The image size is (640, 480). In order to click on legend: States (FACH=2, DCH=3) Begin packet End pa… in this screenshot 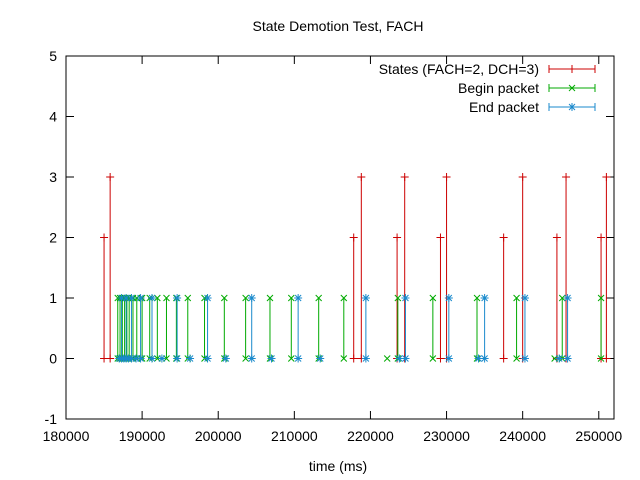, I will do `click(487, 88)`.